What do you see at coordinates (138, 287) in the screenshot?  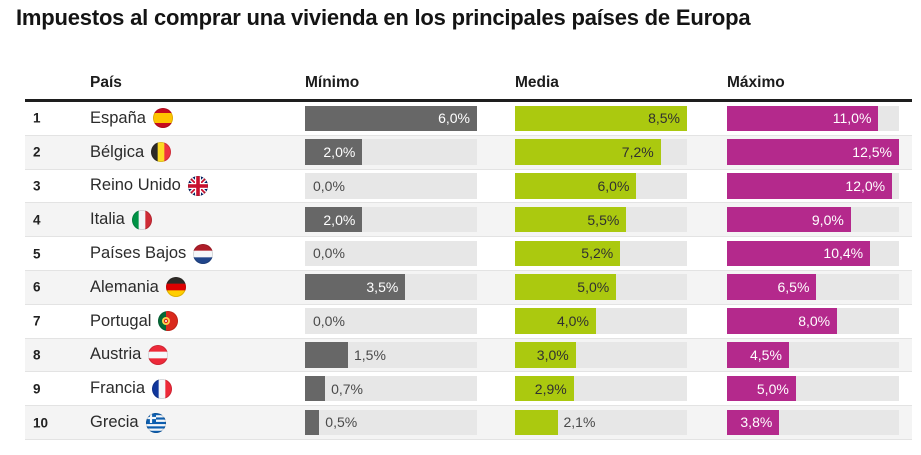 I see `country-cell: Alemania` at bounding box center [138, 287].